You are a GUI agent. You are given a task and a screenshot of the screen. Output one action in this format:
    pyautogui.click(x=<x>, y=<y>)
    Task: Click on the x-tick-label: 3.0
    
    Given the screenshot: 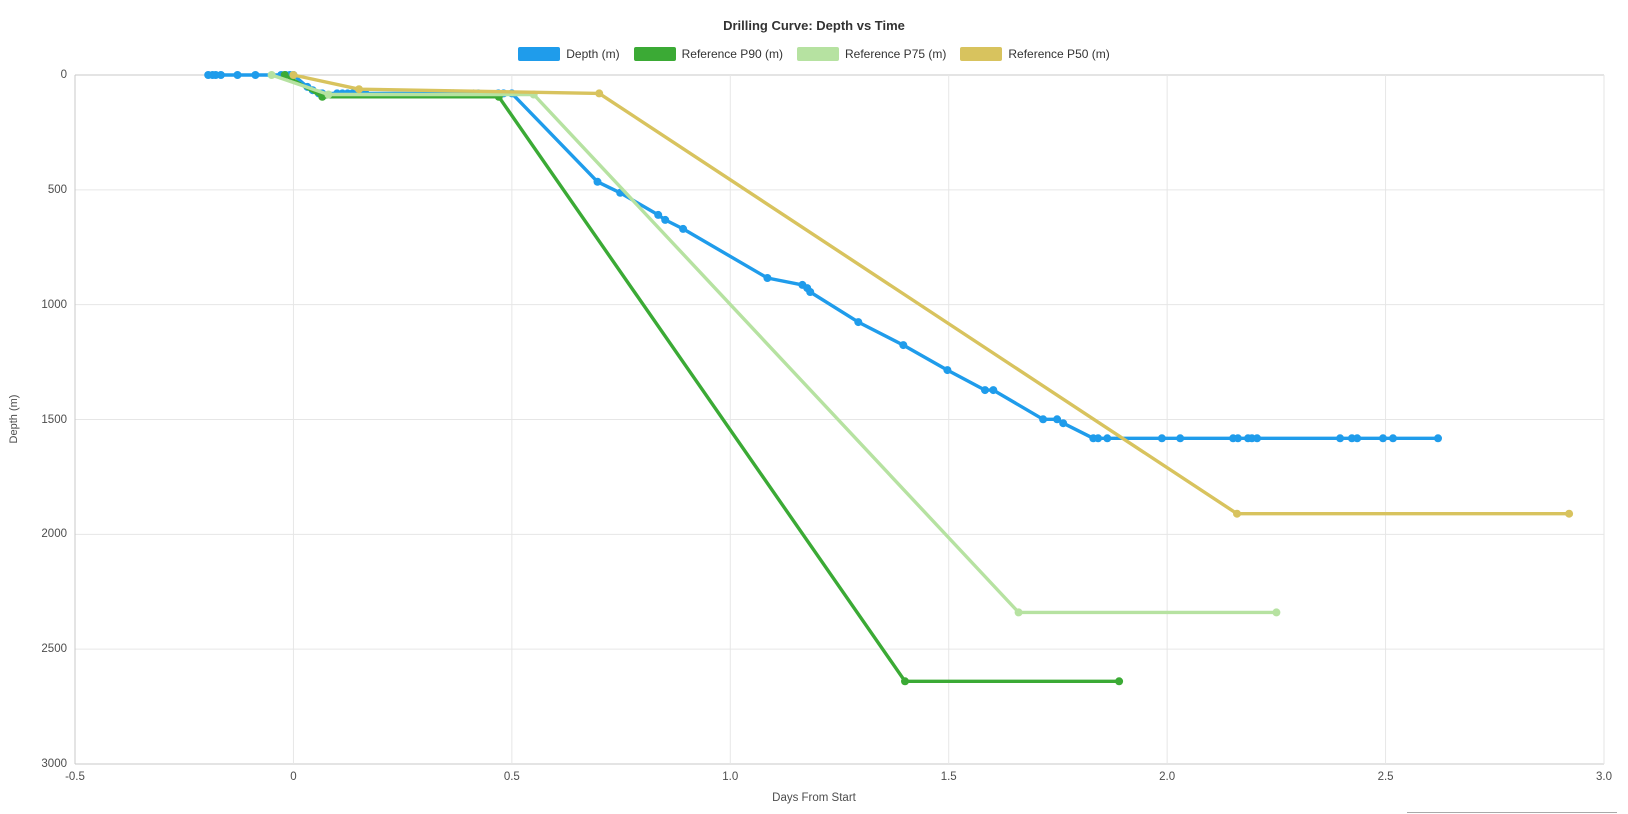 What is the action you would take?
    pyautogui.click(x=1604, y=777)
    